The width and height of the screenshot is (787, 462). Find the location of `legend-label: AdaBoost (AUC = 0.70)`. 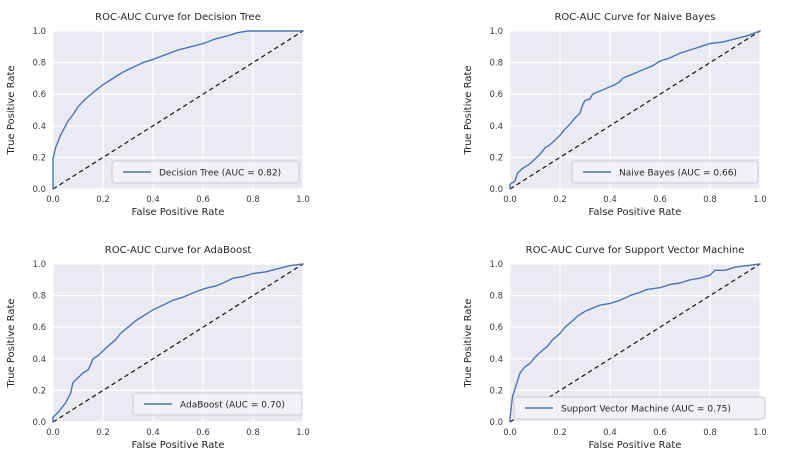

legend-label: AdaBoost (AUC = 0.70) is located at coordinates (232, 406).